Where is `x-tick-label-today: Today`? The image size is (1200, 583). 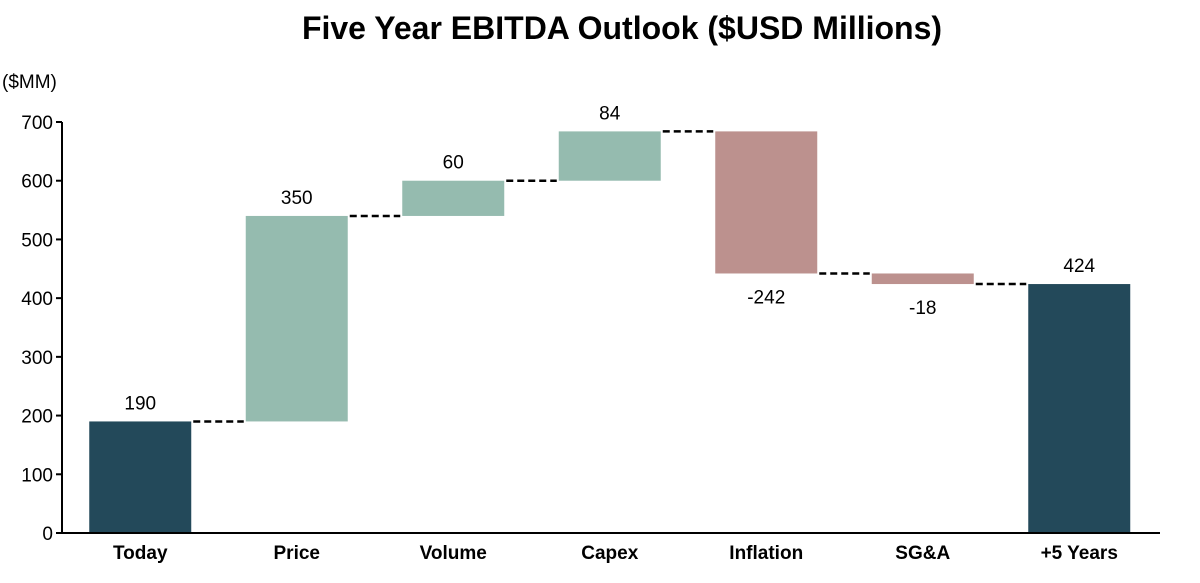
x-tick-label-today: Today is located at coordinates (140, 553).